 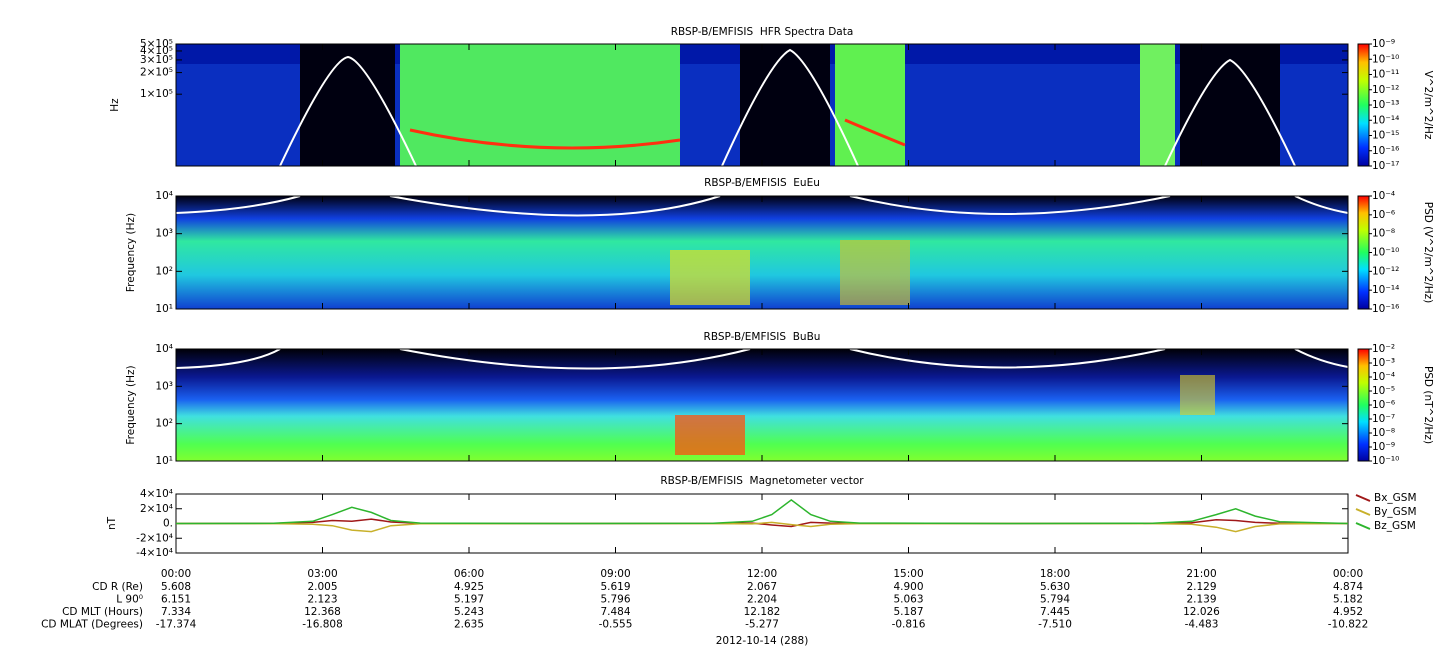 I want to click on ephemeris-value: 2.005, so click(x=322, y=587).